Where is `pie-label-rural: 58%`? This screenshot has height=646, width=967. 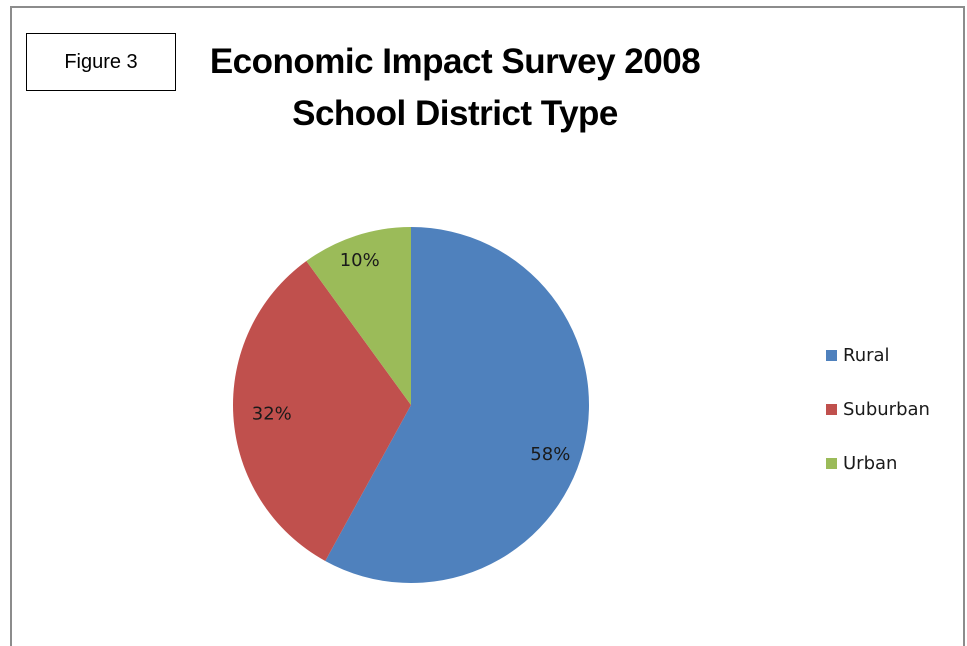 pie-label-rural: 58% is located at coordinates (550, 454).